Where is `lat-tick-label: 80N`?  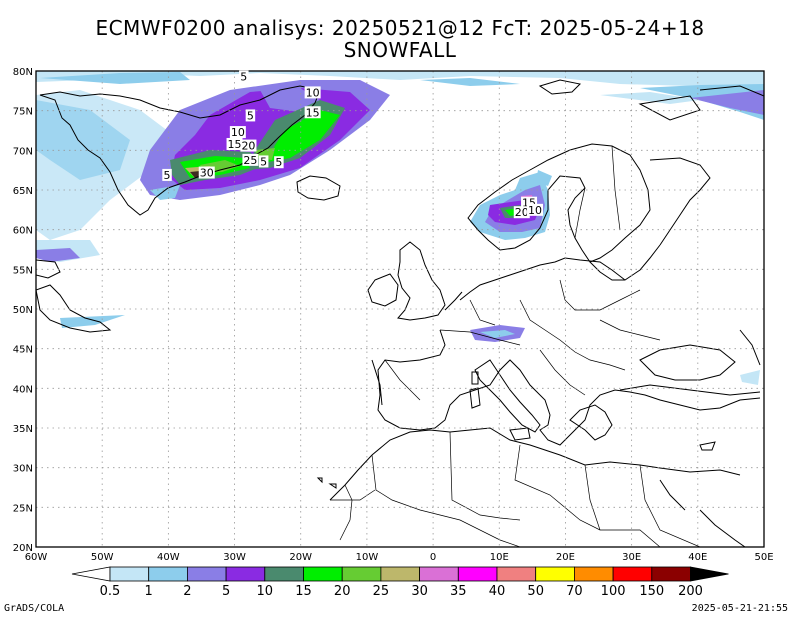 lat-tick-label: 80N is located at coordinates (23, 72).